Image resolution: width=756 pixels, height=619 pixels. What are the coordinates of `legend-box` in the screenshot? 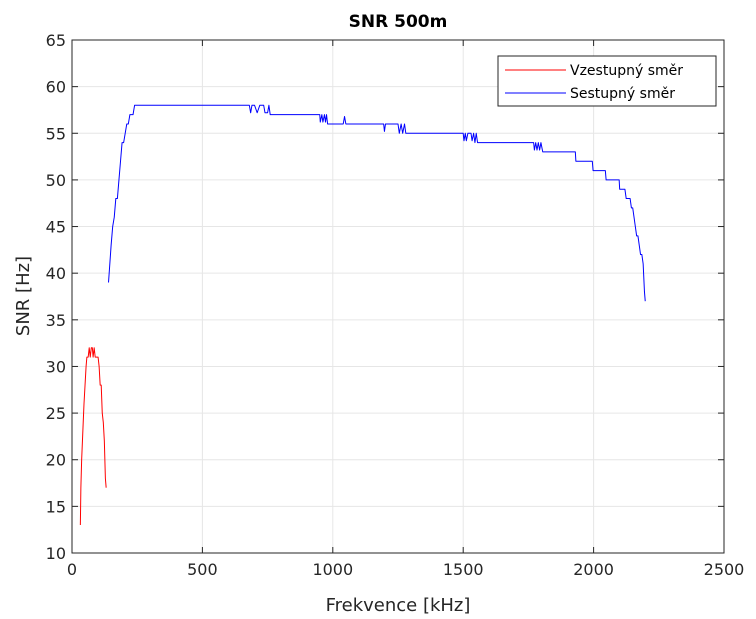 It's located at (607, 81).